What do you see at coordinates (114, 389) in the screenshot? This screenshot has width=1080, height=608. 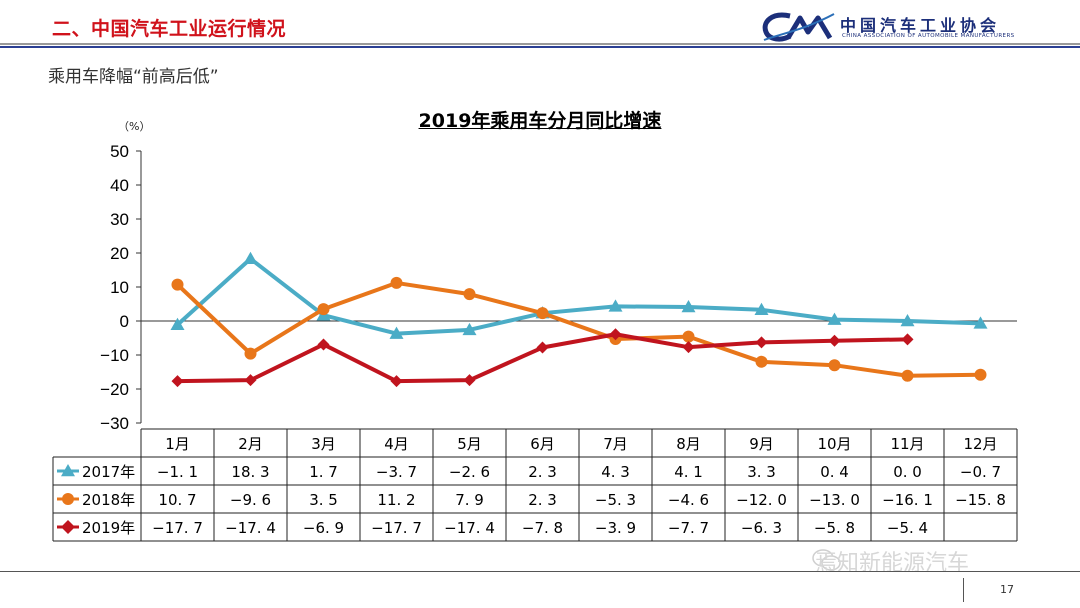 I see `y-tick-label: −20` at bounding box center [114, 389].